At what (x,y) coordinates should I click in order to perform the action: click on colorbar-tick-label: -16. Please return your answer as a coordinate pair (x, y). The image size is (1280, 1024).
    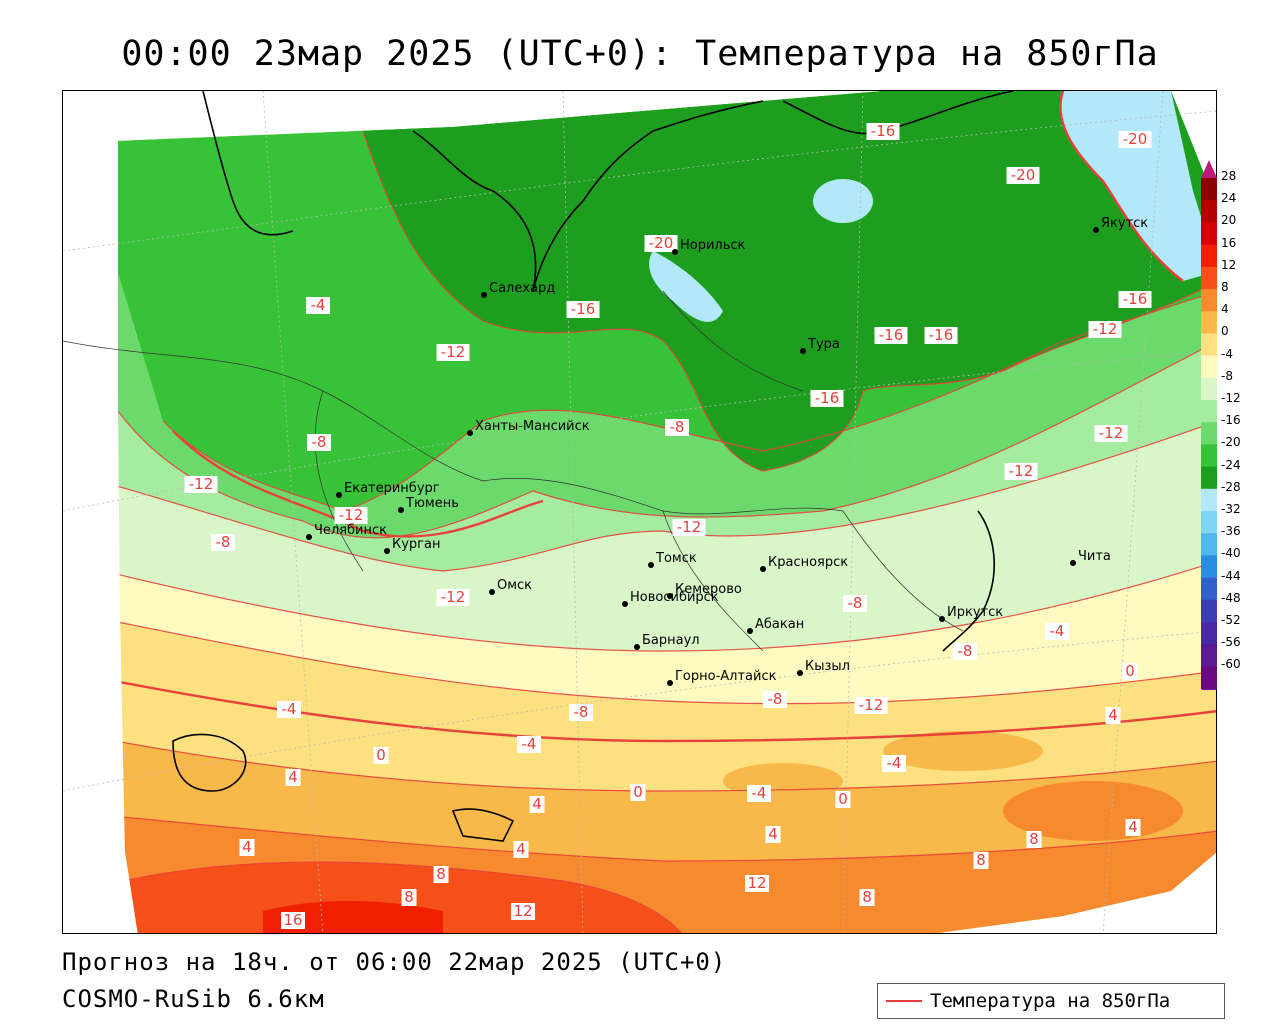
    Looking at the image, I should click on (1231, 420).